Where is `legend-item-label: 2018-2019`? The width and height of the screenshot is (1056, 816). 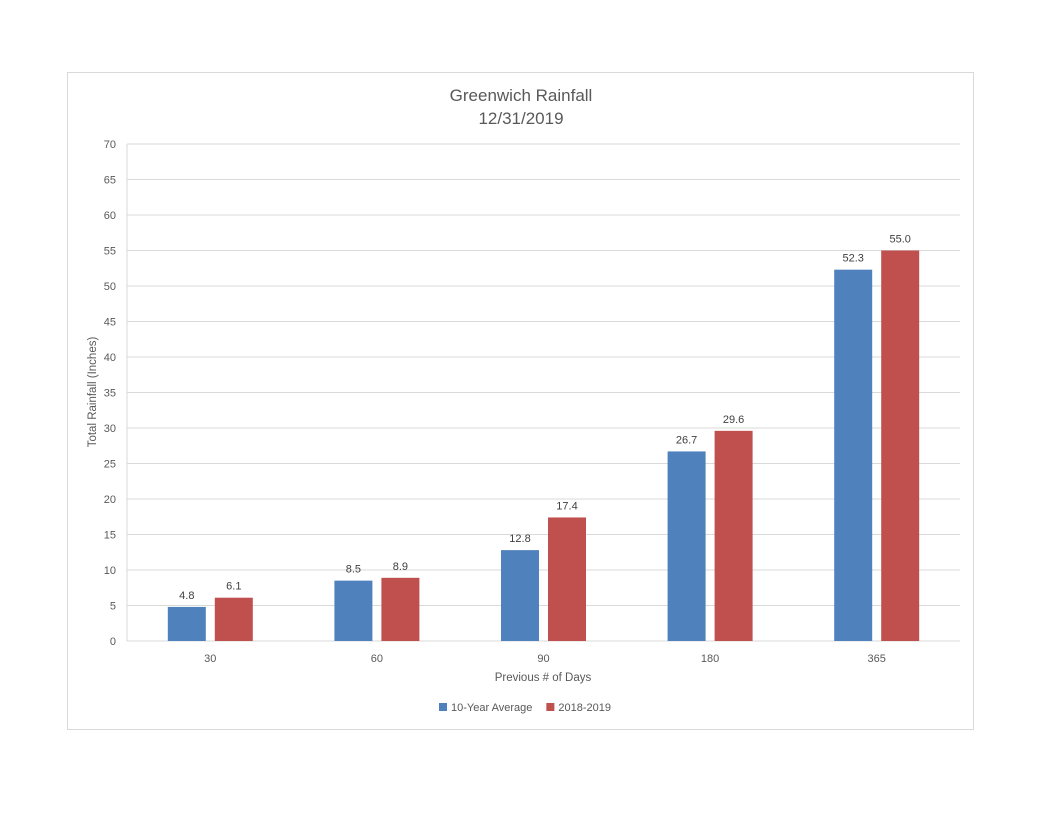
legend-item-label: 2018-2019 is located at coordinates (584, 708).